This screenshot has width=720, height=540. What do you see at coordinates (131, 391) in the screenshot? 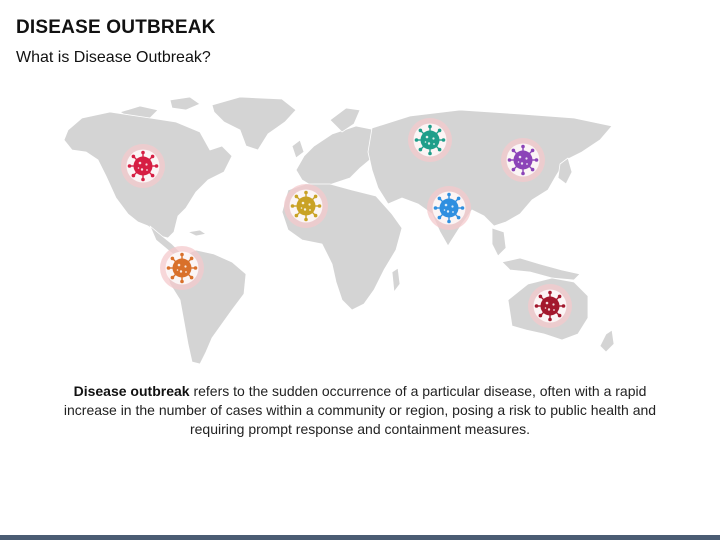
I see `description-term: Disease outbreak` at bounding box center [131, 391].